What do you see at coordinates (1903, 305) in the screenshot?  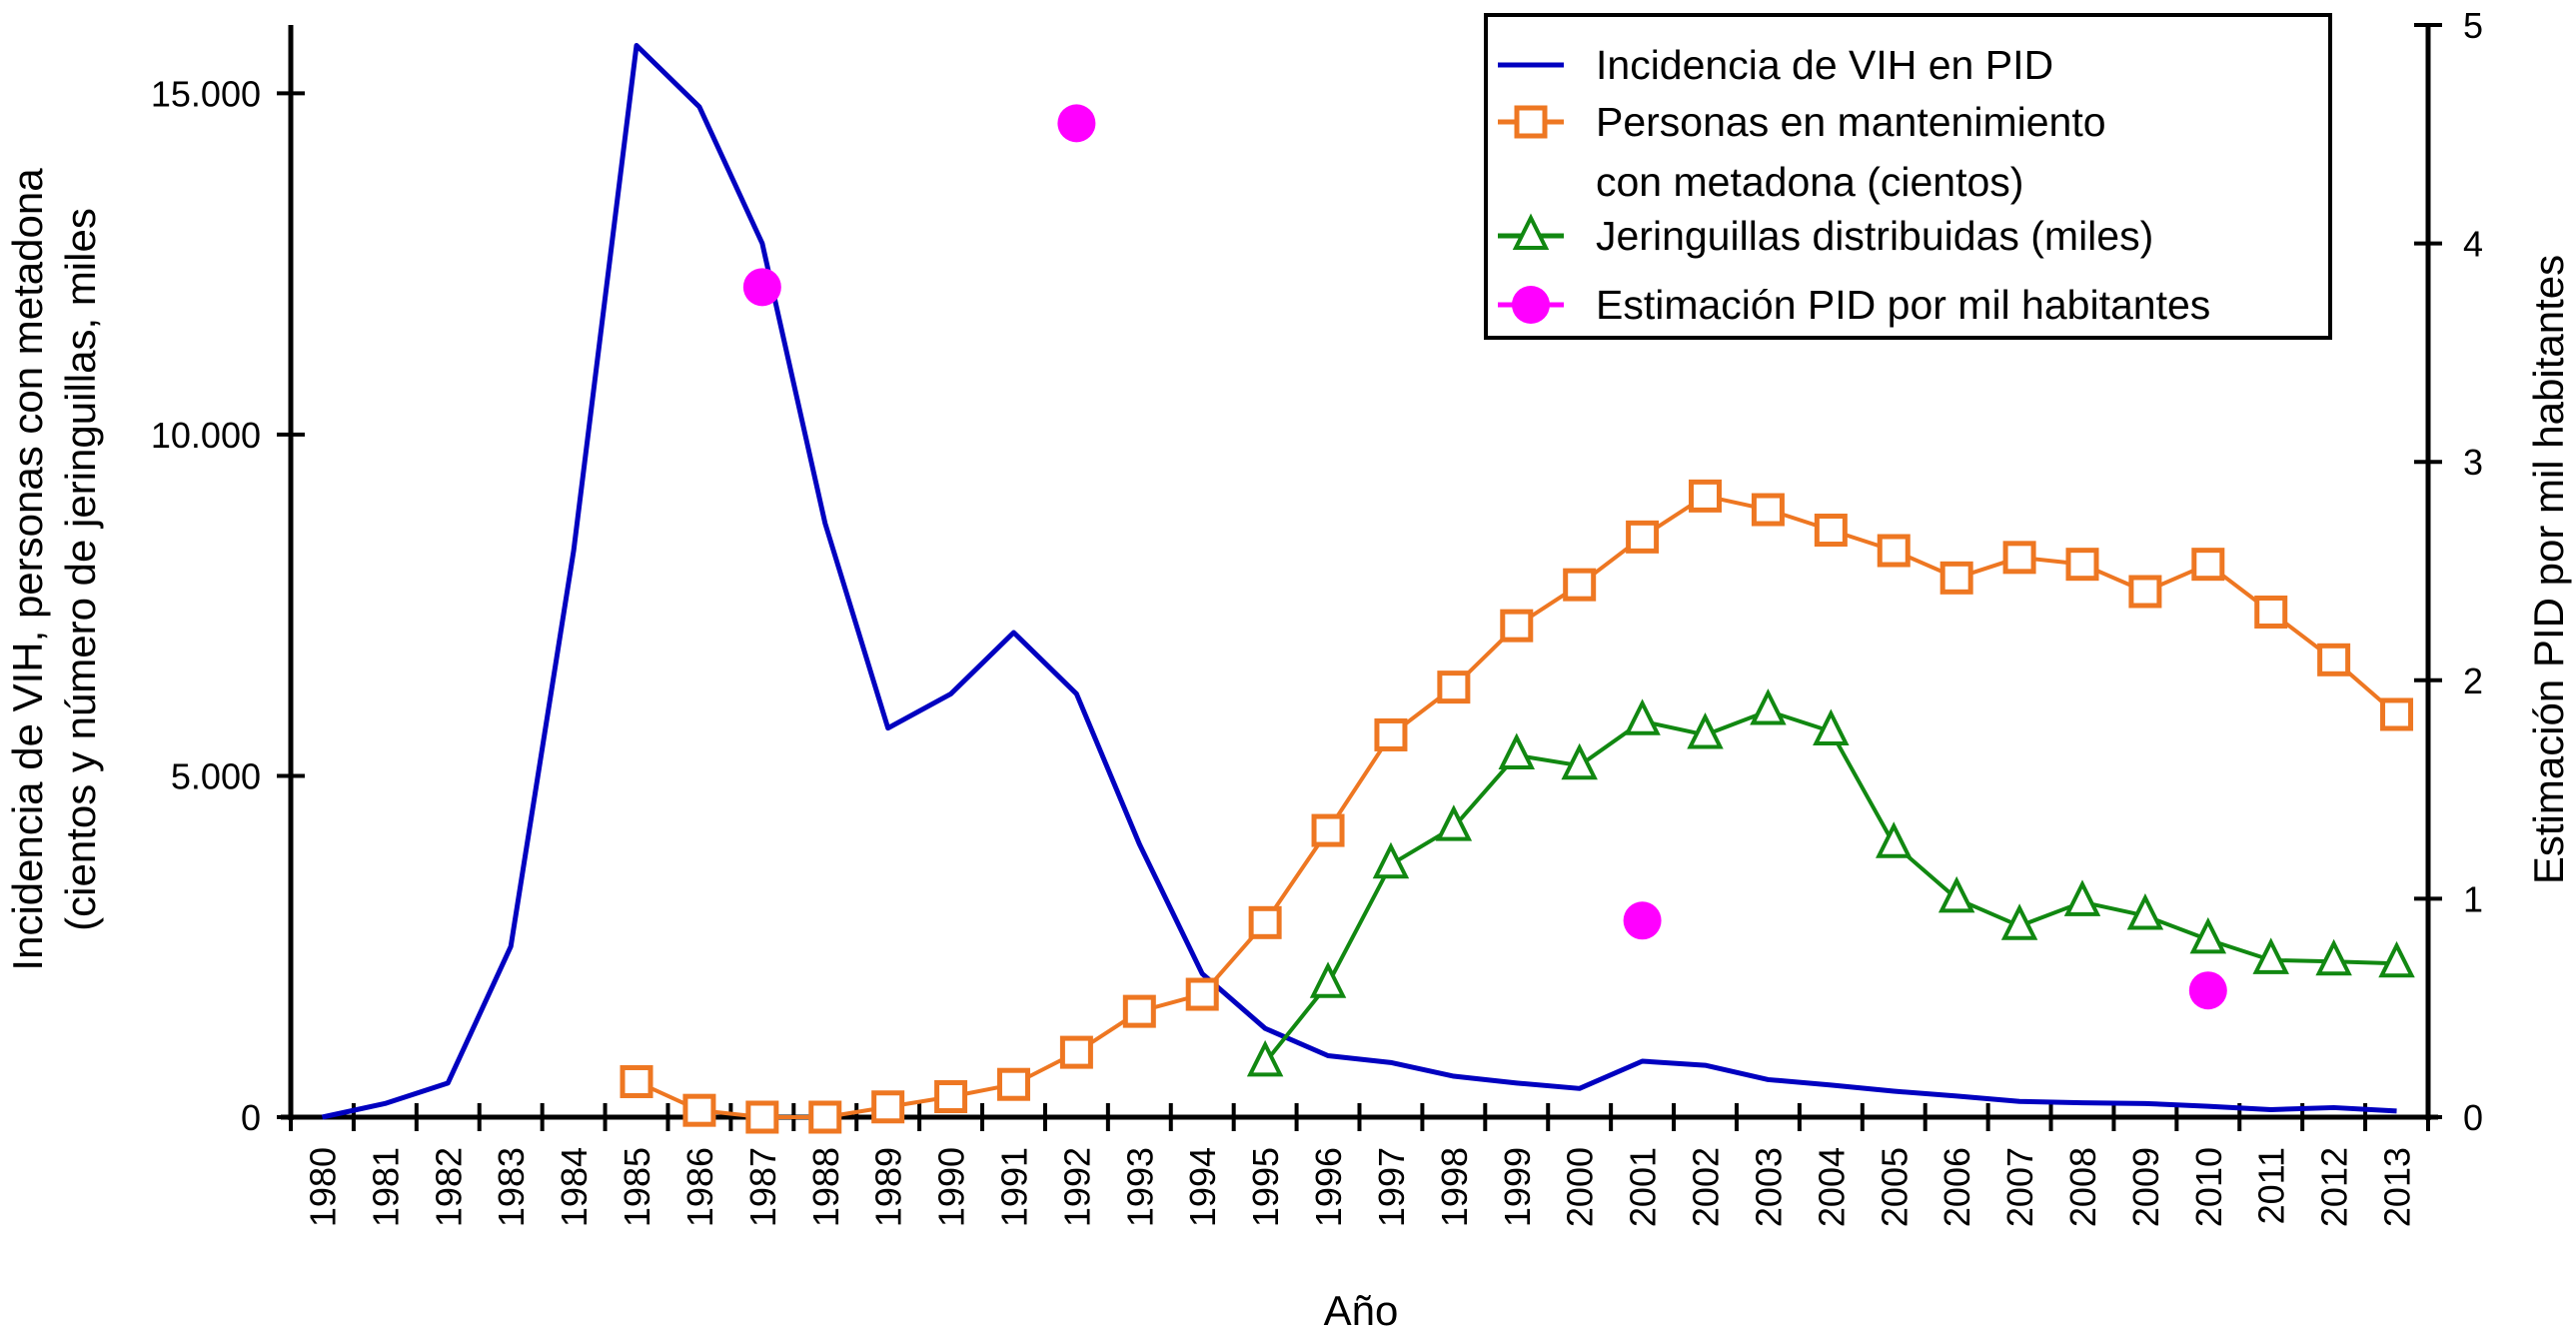 I see `legend-label: Estimación PID por mil habitantes` at bounding box center [1903, 305].